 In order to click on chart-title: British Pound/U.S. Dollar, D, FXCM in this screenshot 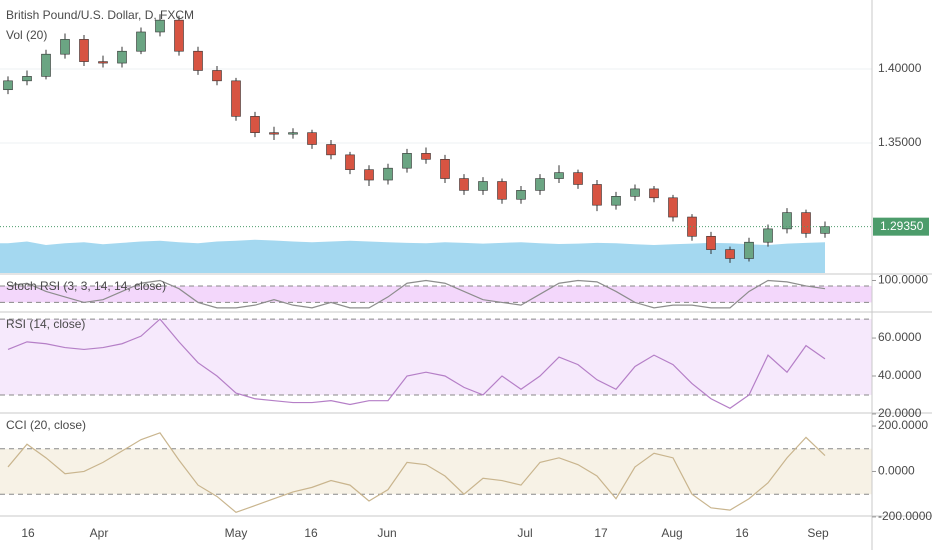, I will do `click(100, 15)`.